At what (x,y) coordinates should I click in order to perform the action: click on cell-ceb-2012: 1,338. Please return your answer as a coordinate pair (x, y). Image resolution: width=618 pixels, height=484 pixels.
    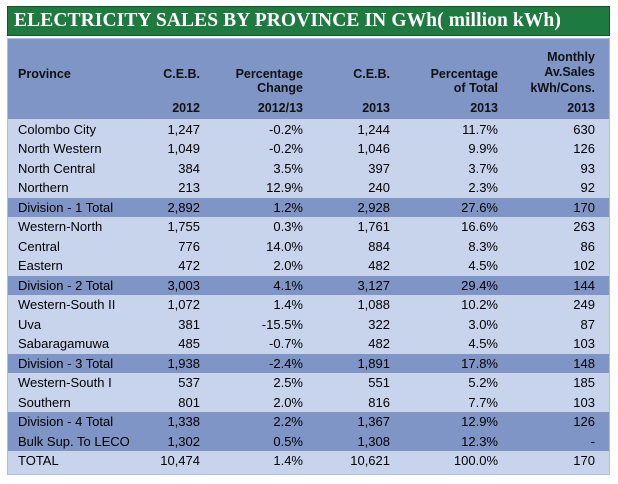
    Looking at the image, I should click on (183, 421).